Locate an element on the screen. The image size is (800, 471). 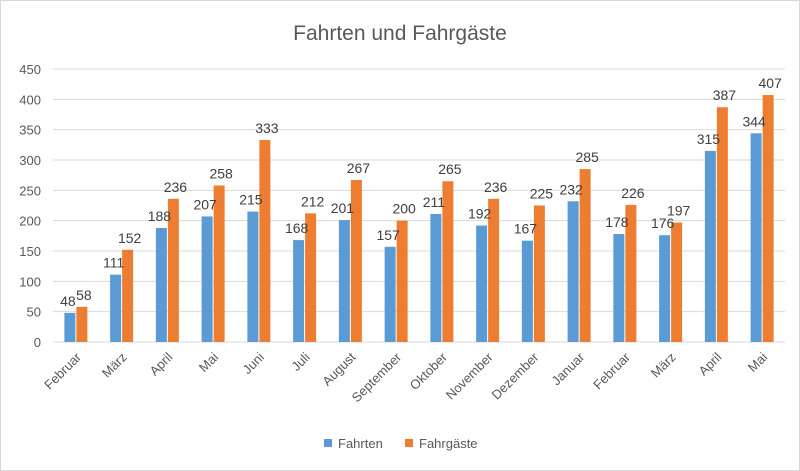
y-axis-ticks: 0 50 100 150 200 250 300 350 400 450 is located at coordinates (30, 206).